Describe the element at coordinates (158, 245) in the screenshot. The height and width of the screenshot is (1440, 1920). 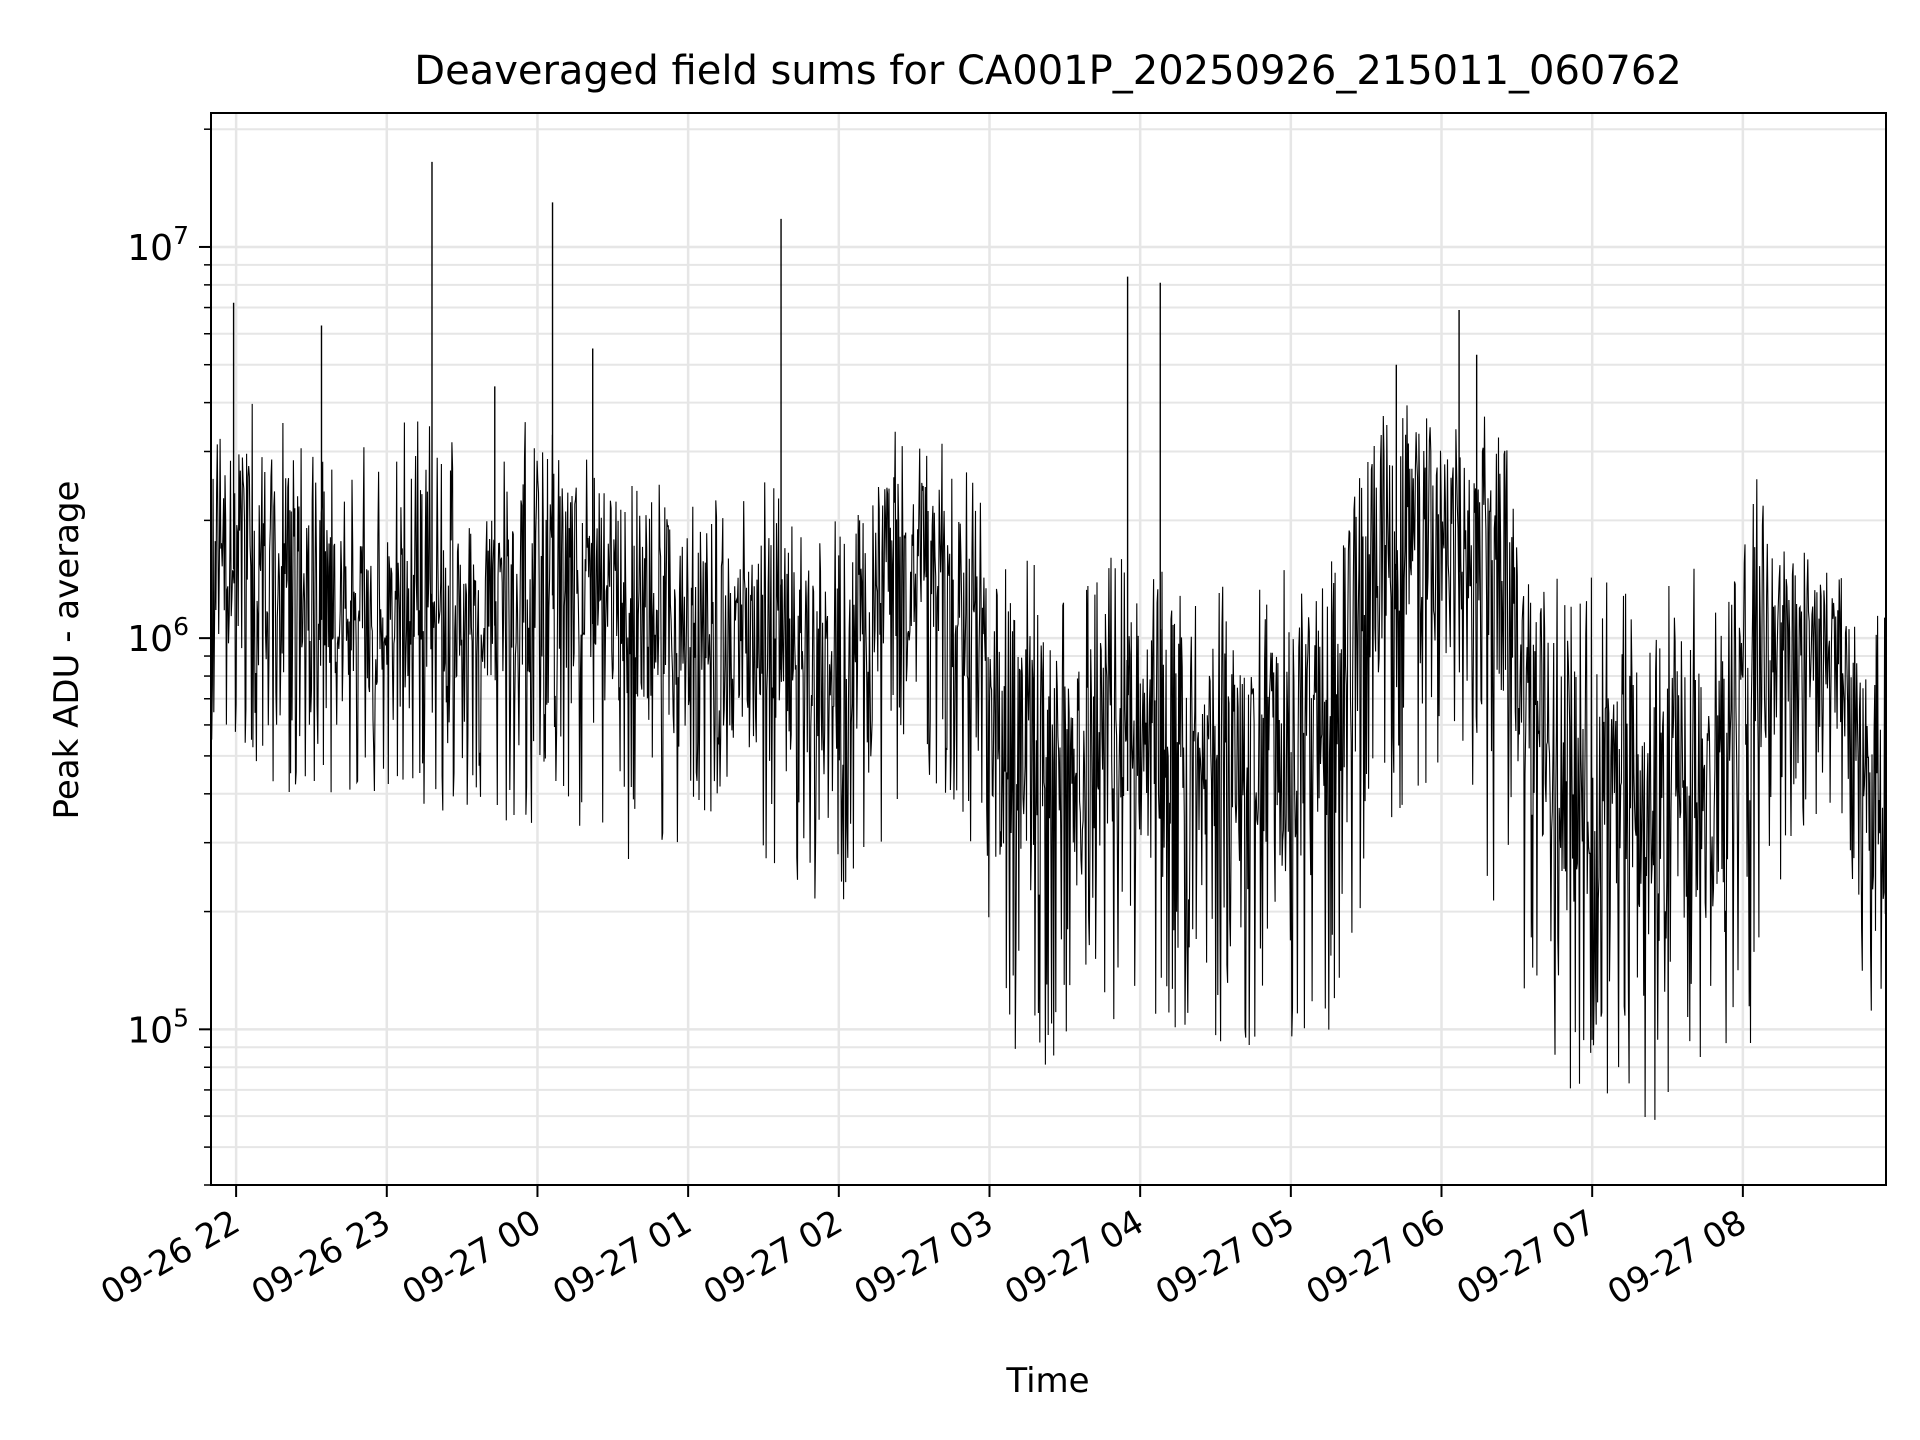
I see `y-tick-label: 10⁷` at that location.